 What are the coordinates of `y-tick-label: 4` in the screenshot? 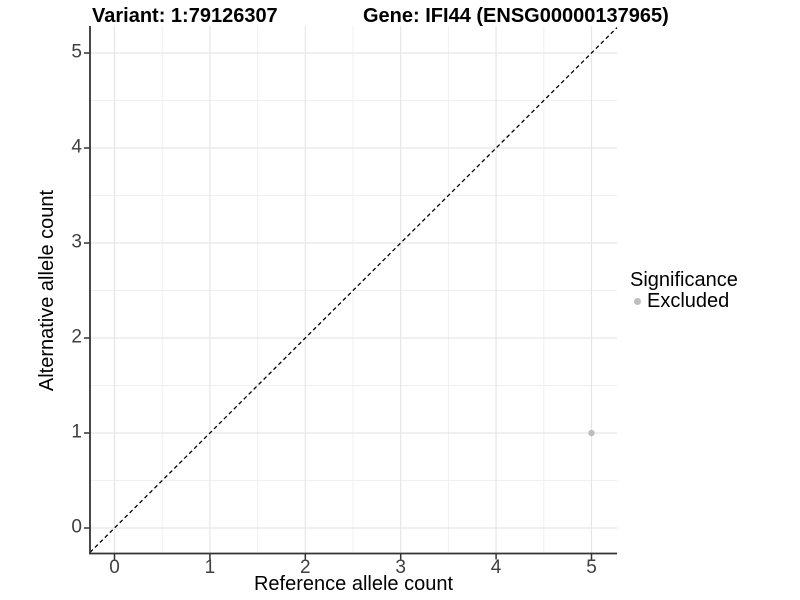 It's located at (76, 147).